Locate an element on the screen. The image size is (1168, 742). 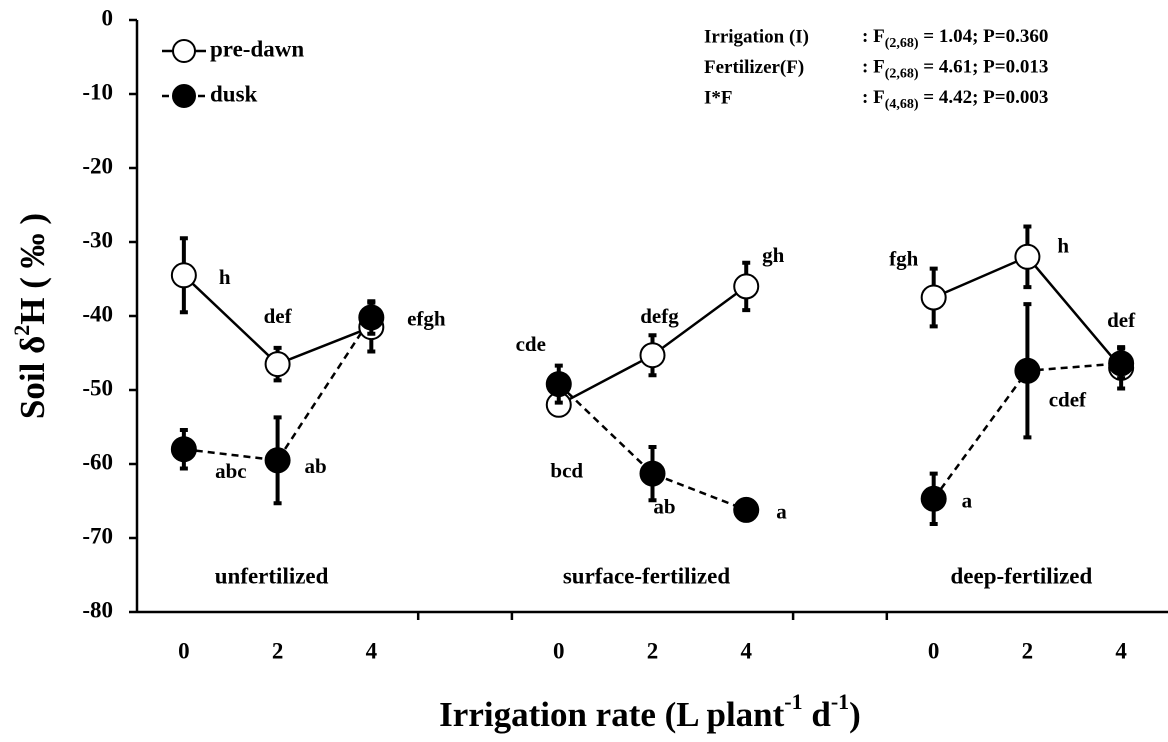
stat-value: : F(2,68) = 4.61; P=0.013 is located at coordinates (955, 69).